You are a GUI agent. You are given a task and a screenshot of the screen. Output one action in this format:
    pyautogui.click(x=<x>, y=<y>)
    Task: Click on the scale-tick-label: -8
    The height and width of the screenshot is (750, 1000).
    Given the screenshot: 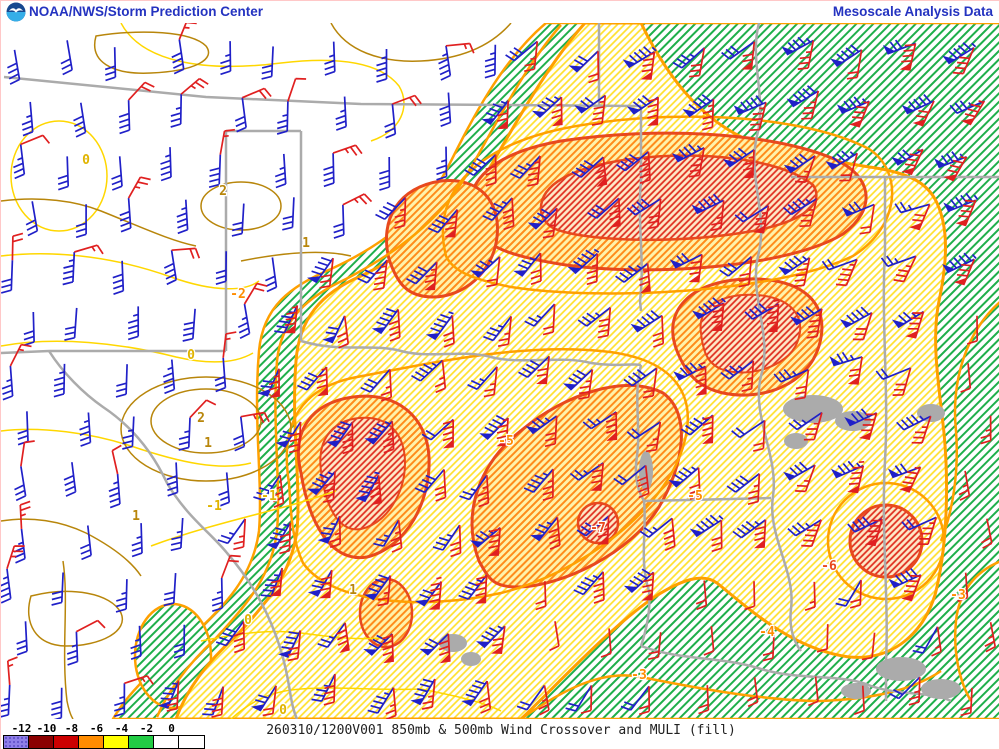 What is the action you would take?
    pyautogui.click(x=71, y=728)
    